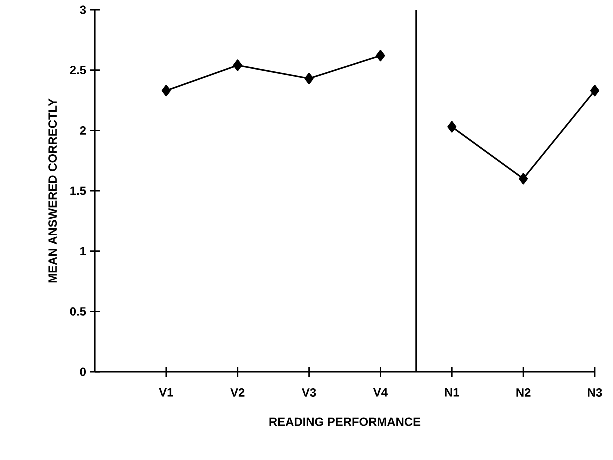 The height and width of the screenshot is (460, 613). What do you see at coordinates (523, 392) in the screenshot?
I see `x-tick-label: N2` at bounding box center [523, 392].